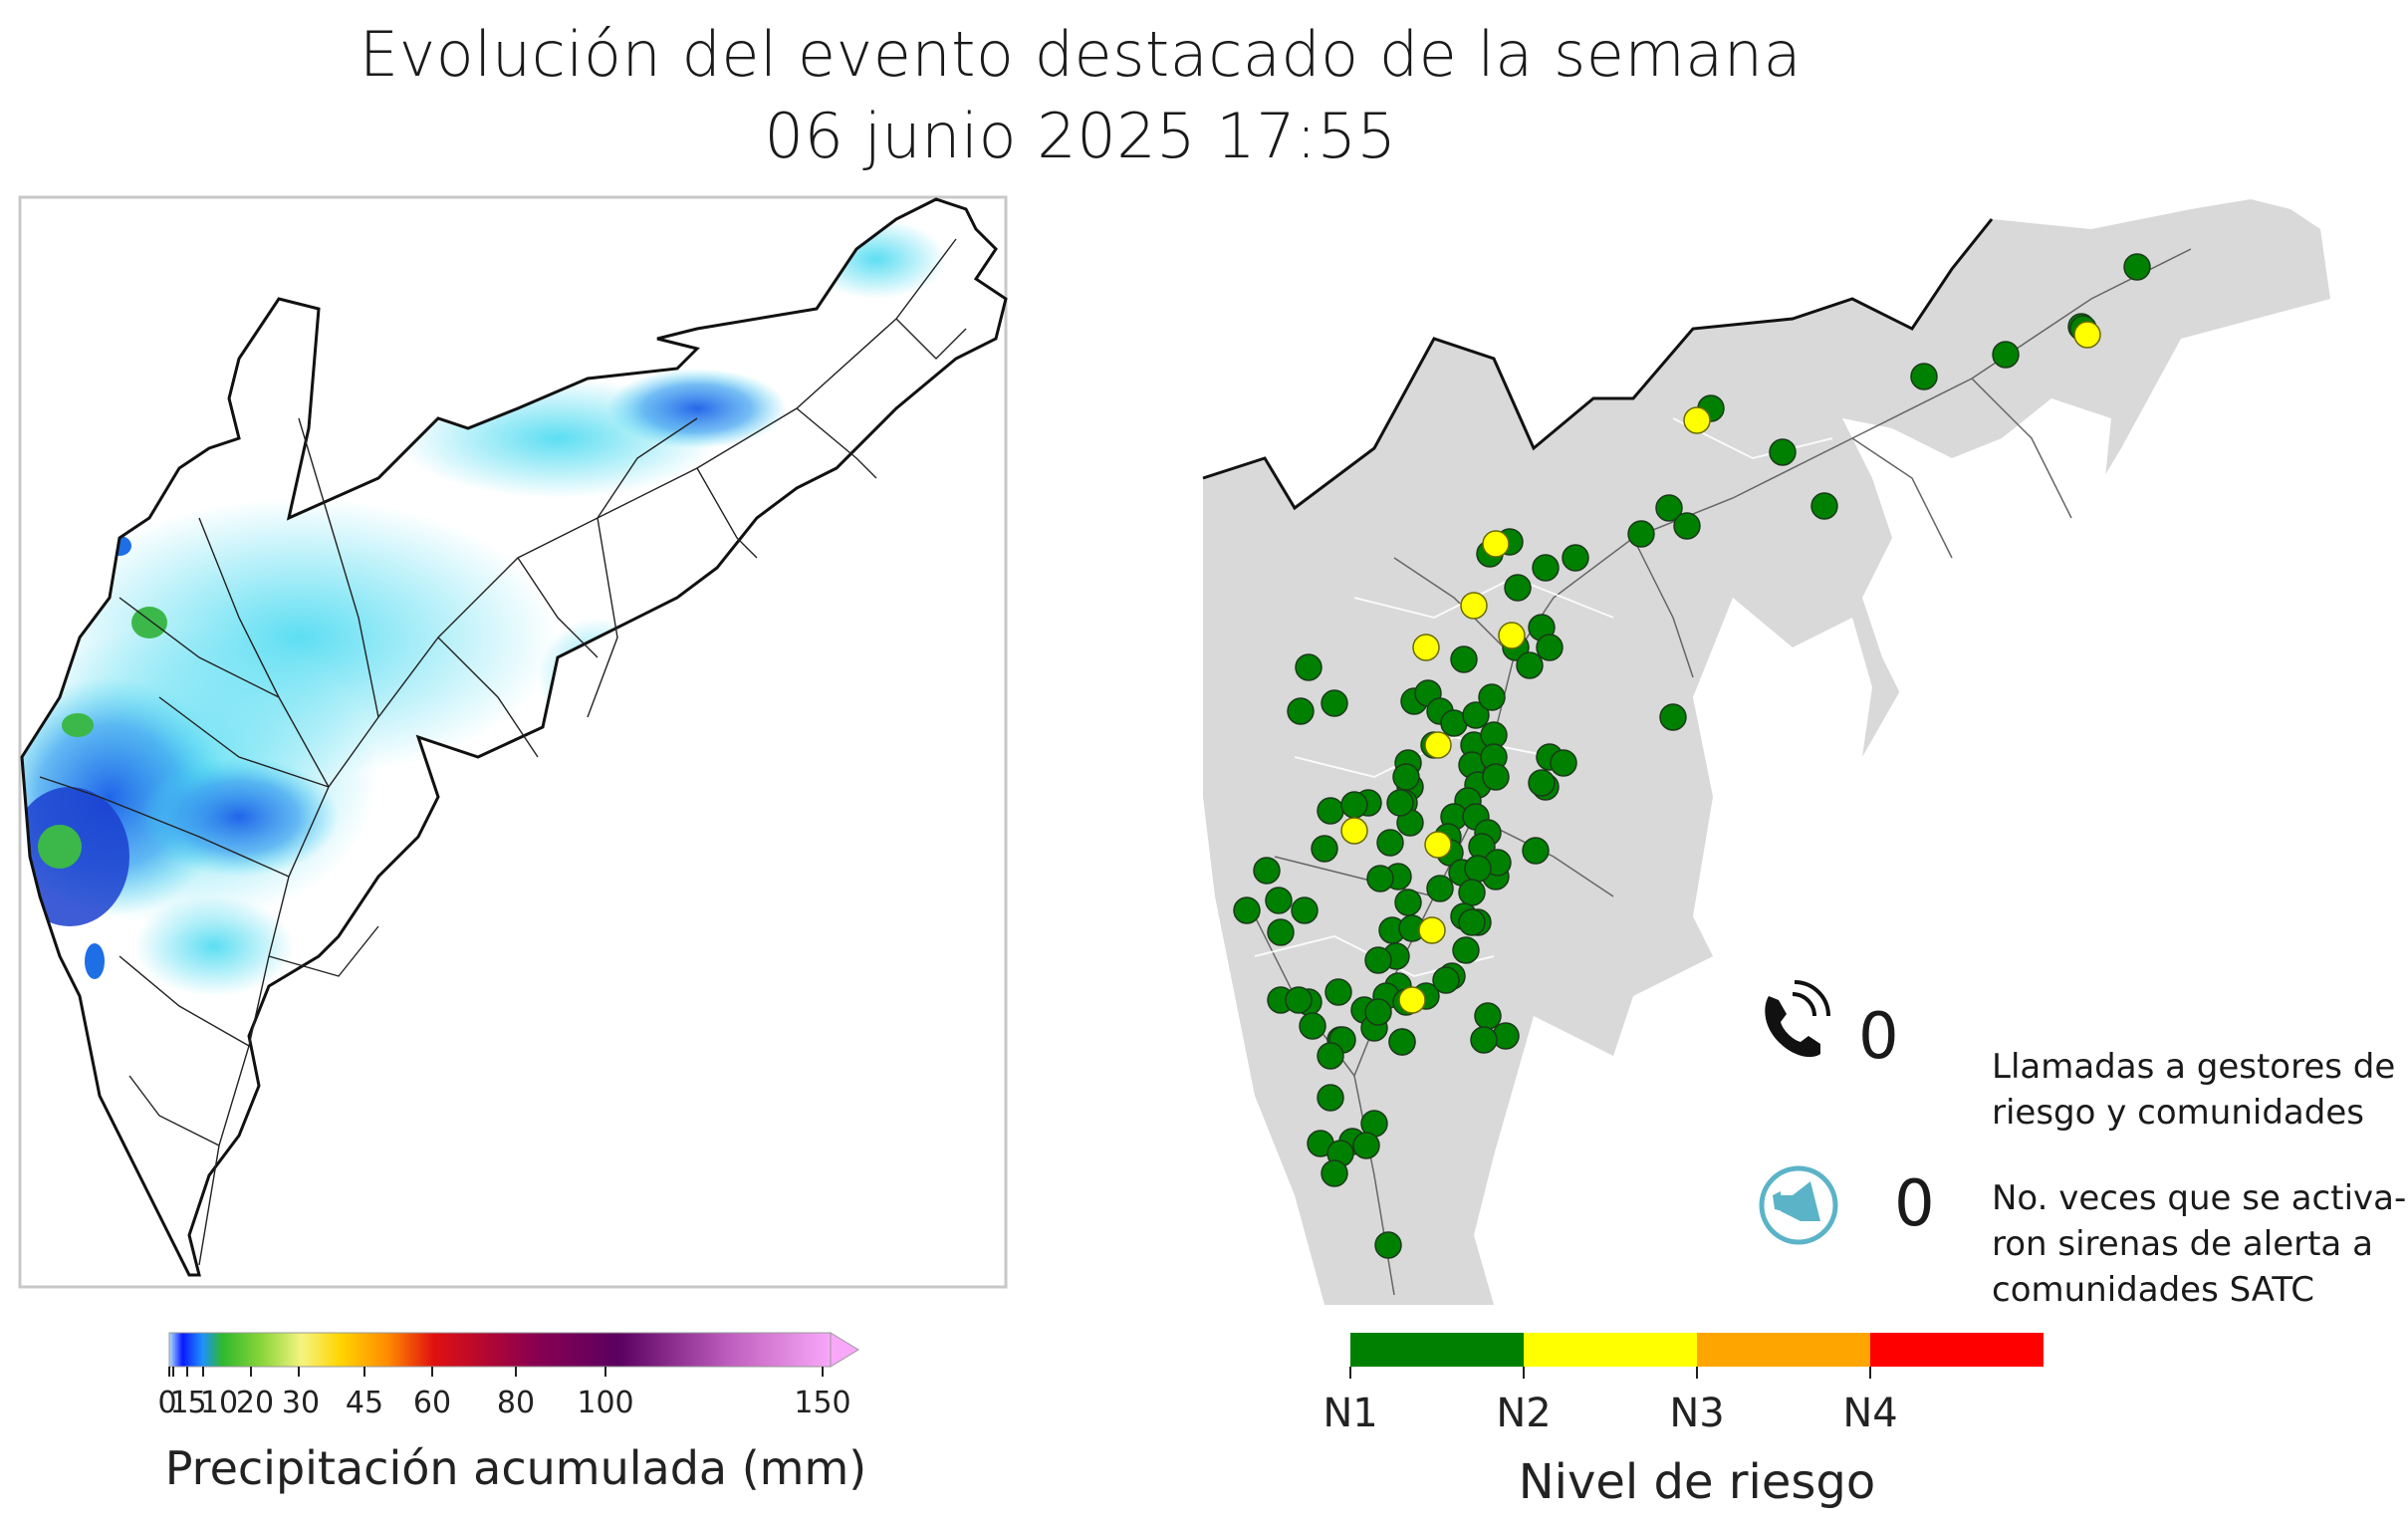 The height and width of the screenshot is (1527, 2408). Describe the element at coordinates (432, 1403) in the screenshot. I see `precip-tick-label: 60` at that location.